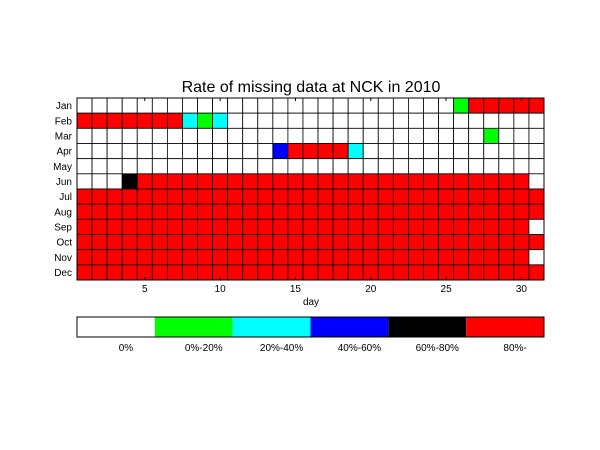 The image size is (600, 450). Describe the element at coordinates (296, 289) in the screenshot. I see `day-tick-15: 15` at that location.